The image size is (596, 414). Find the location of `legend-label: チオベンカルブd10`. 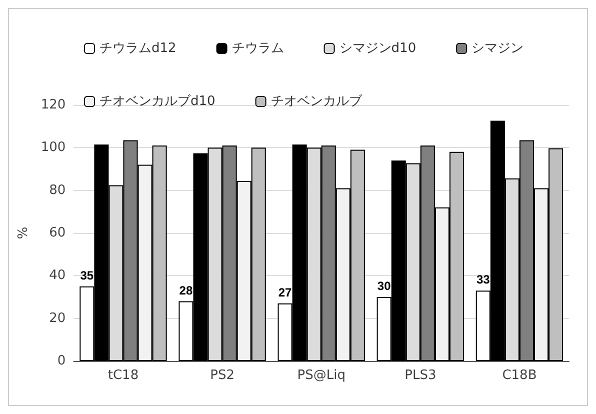

legend-label: チオベンカルブd10 is located at coordinates (158, 101).